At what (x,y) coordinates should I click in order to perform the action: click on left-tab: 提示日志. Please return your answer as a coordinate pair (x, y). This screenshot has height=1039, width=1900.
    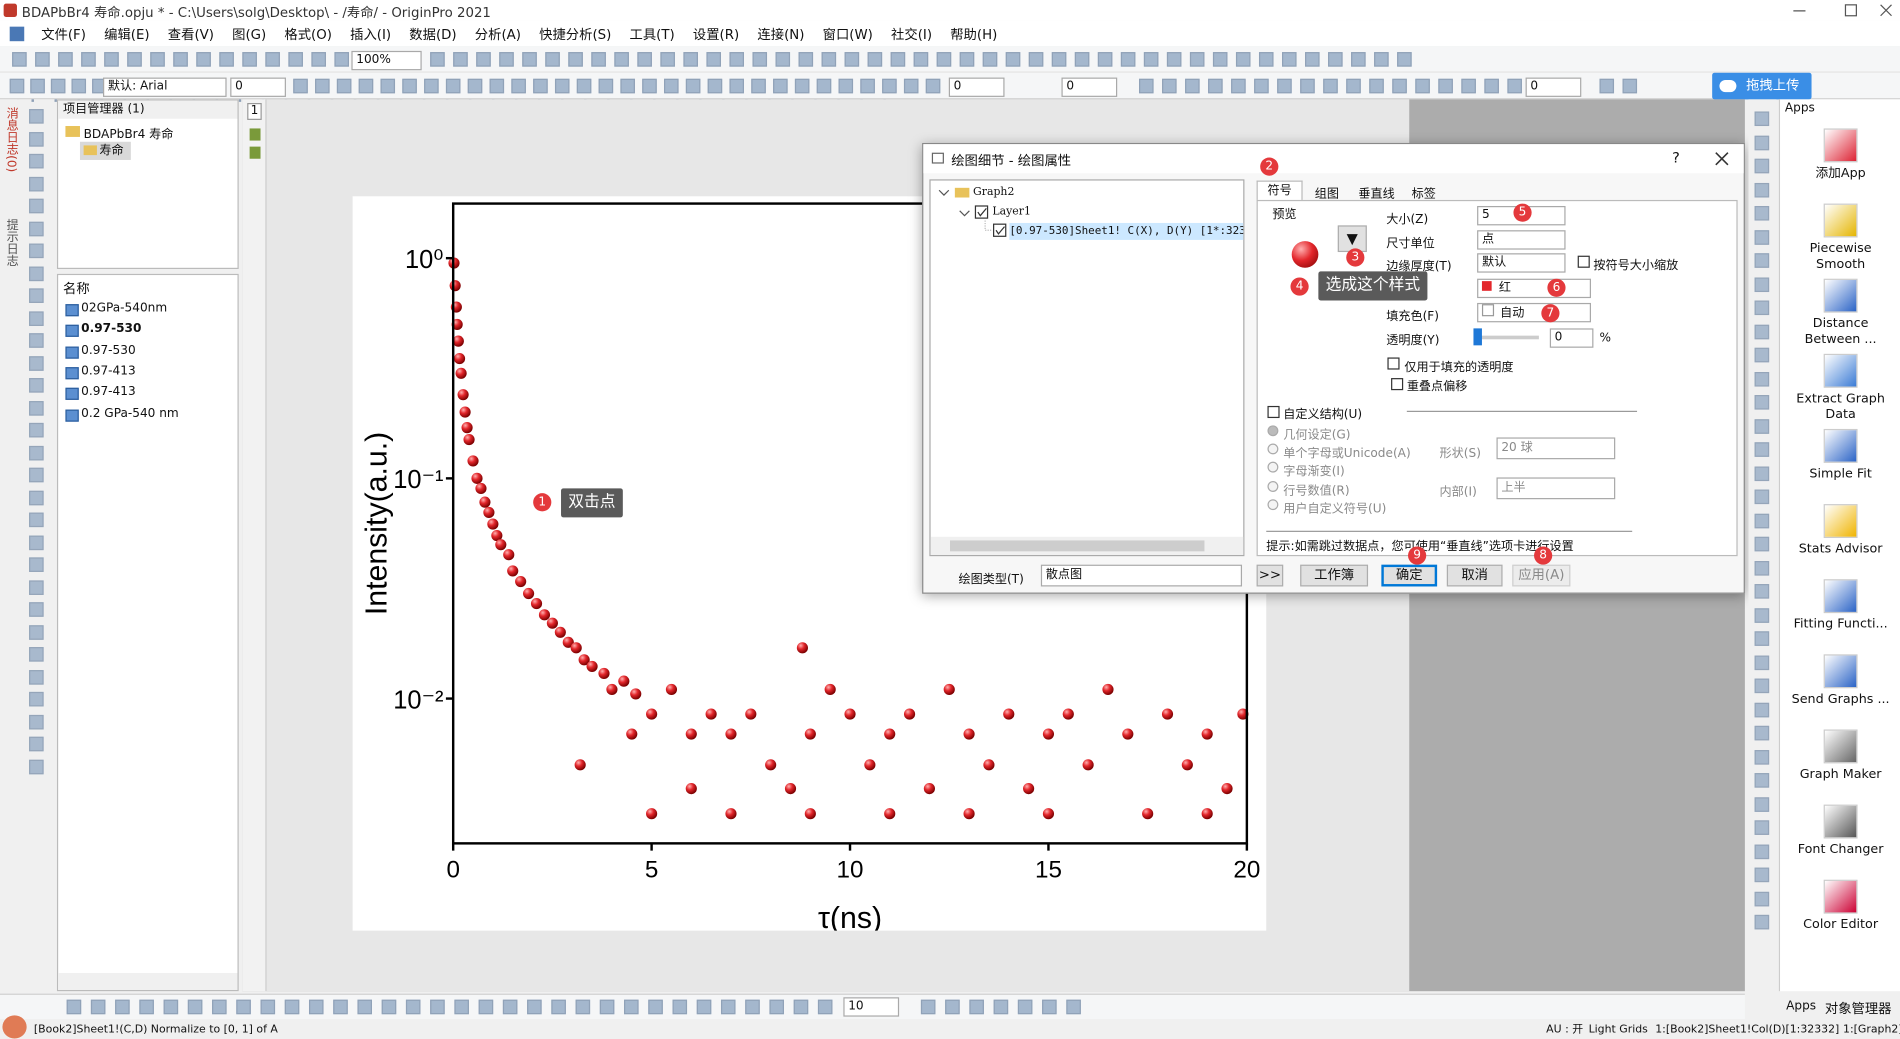
    Looking at the image, I should click on (10, 242).